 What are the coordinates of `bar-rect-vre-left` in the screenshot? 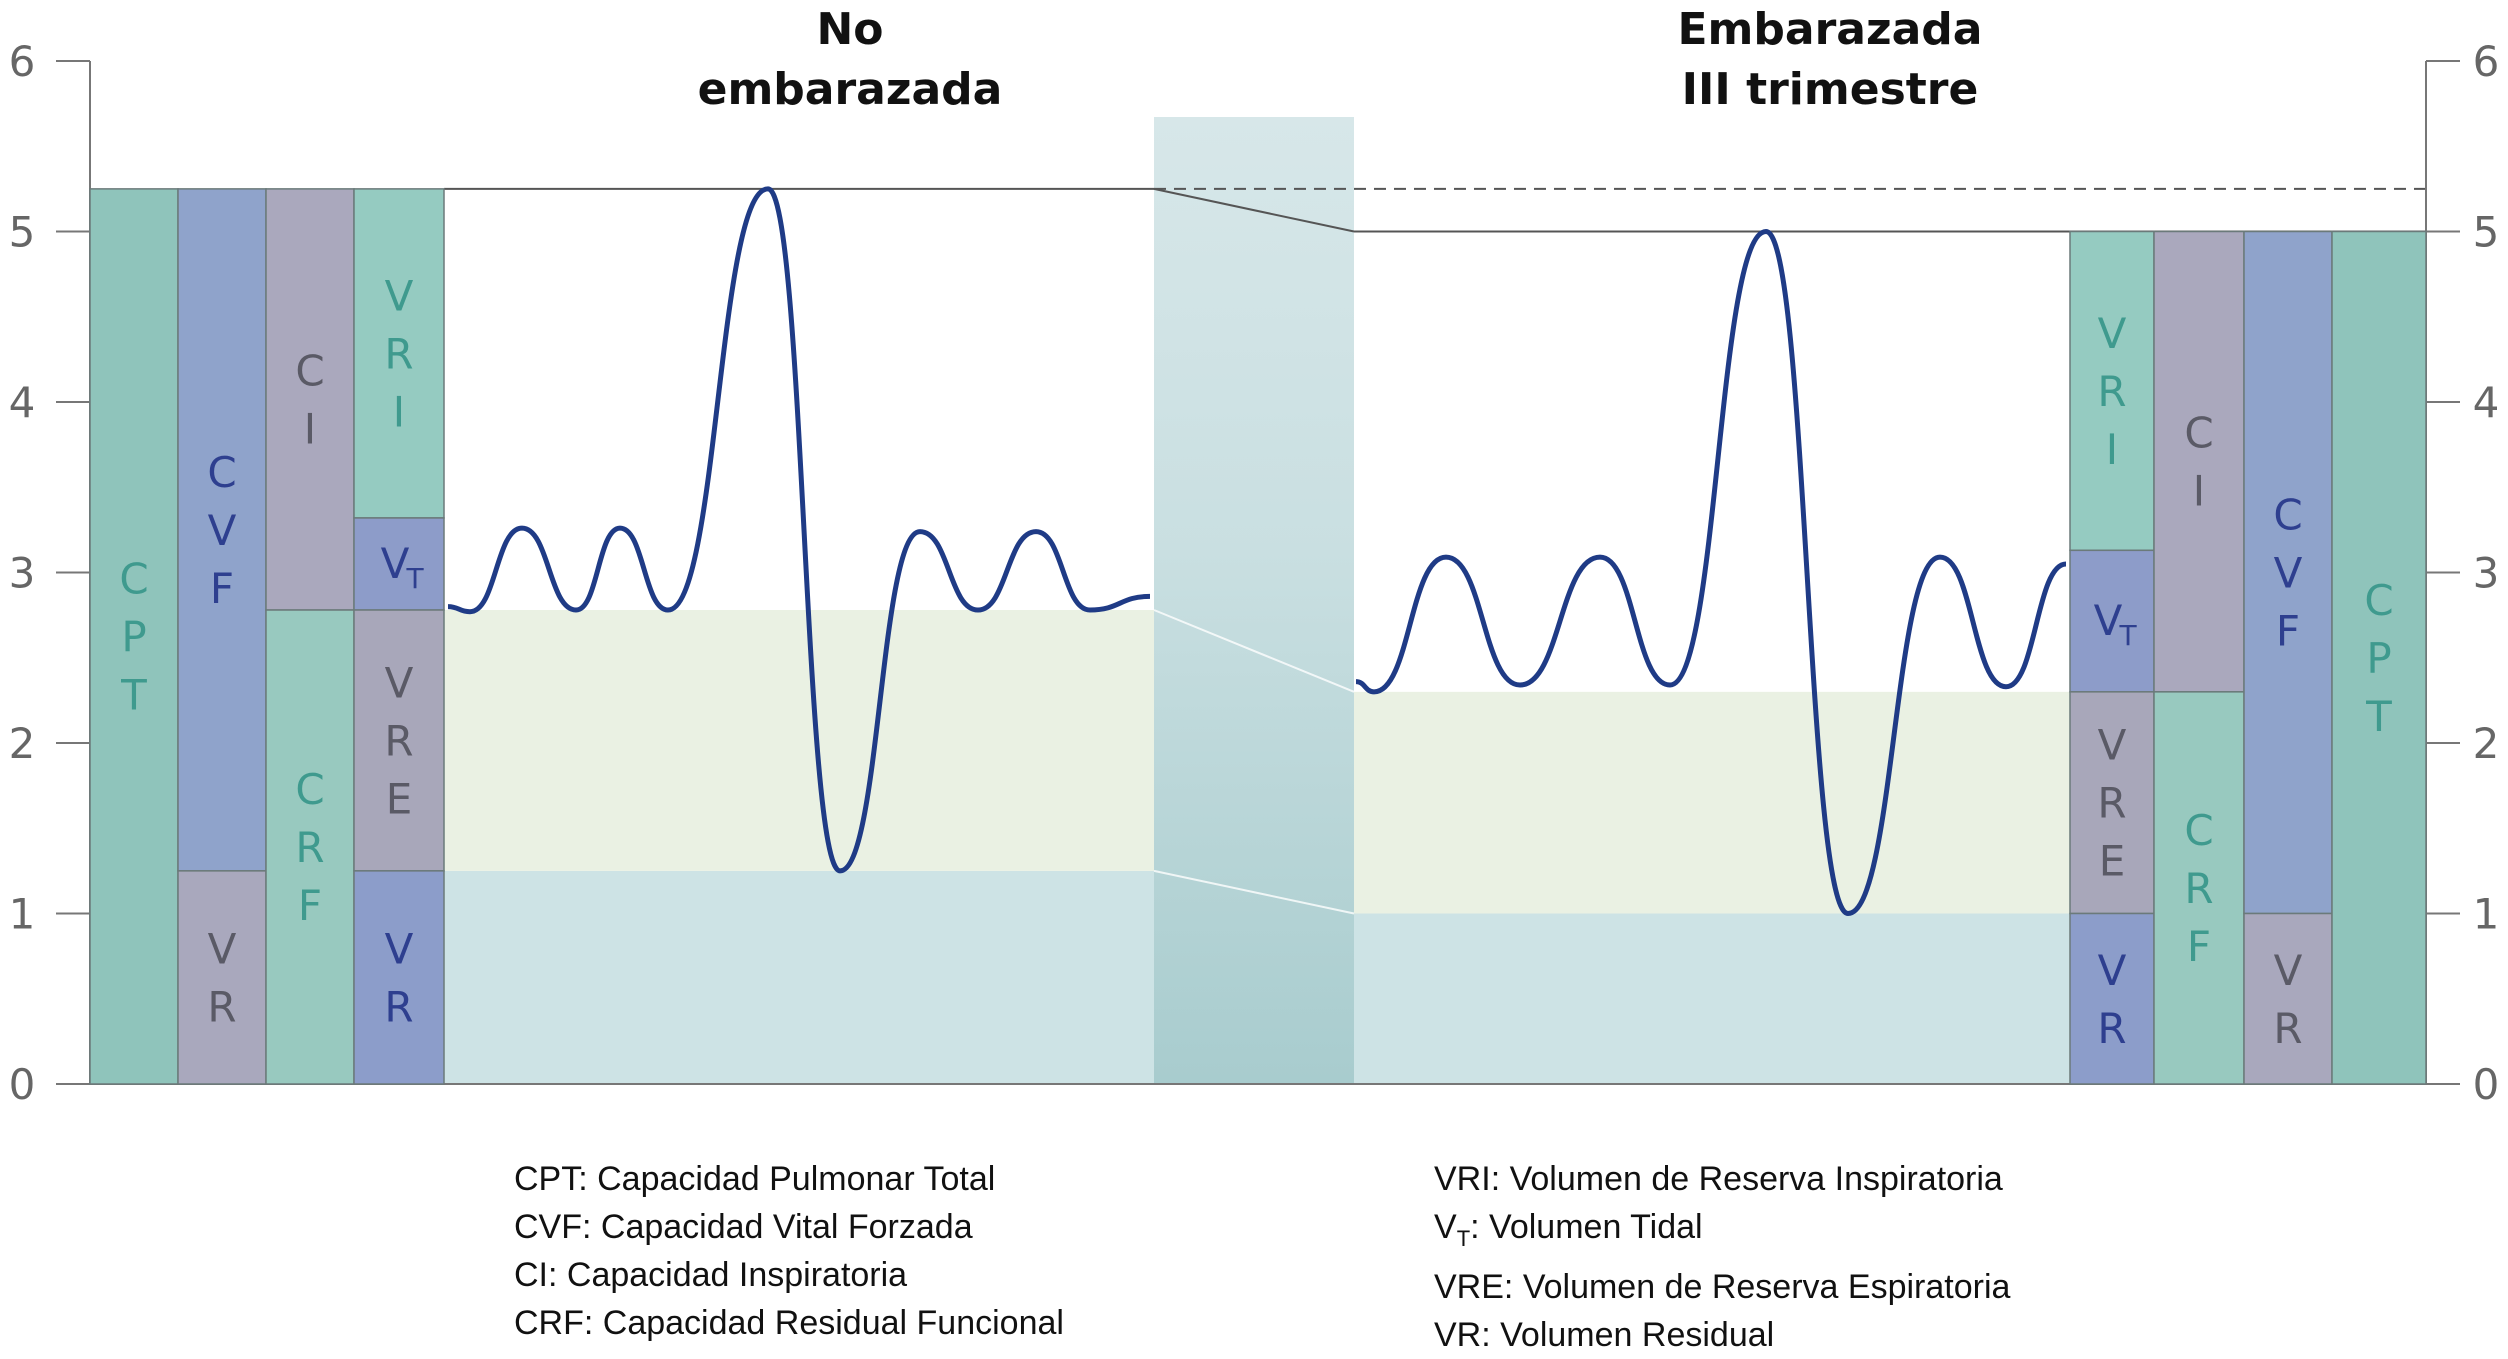 It's located at (399, 740).